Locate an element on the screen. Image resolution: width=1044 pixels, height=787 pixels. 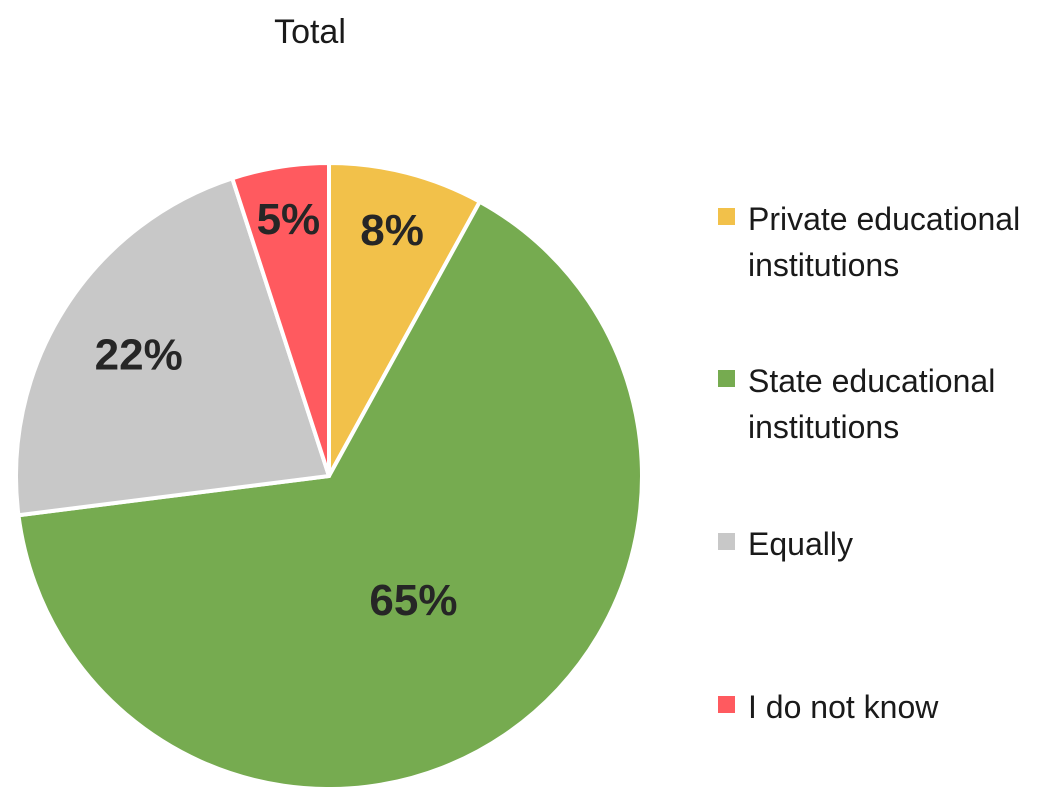
chart-title: Total is located at coordinates (310, 32).